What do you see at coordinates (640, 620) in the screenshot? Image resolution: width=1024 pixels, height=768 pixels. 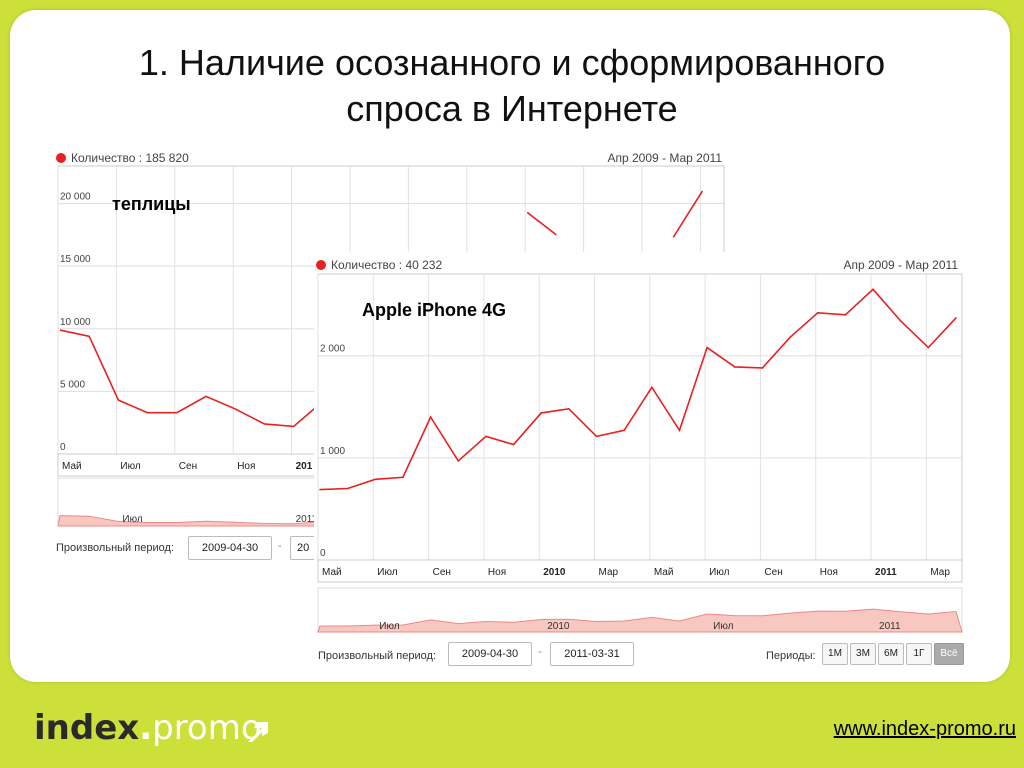 I see `navigator-area` at bounding box center [640, 620].